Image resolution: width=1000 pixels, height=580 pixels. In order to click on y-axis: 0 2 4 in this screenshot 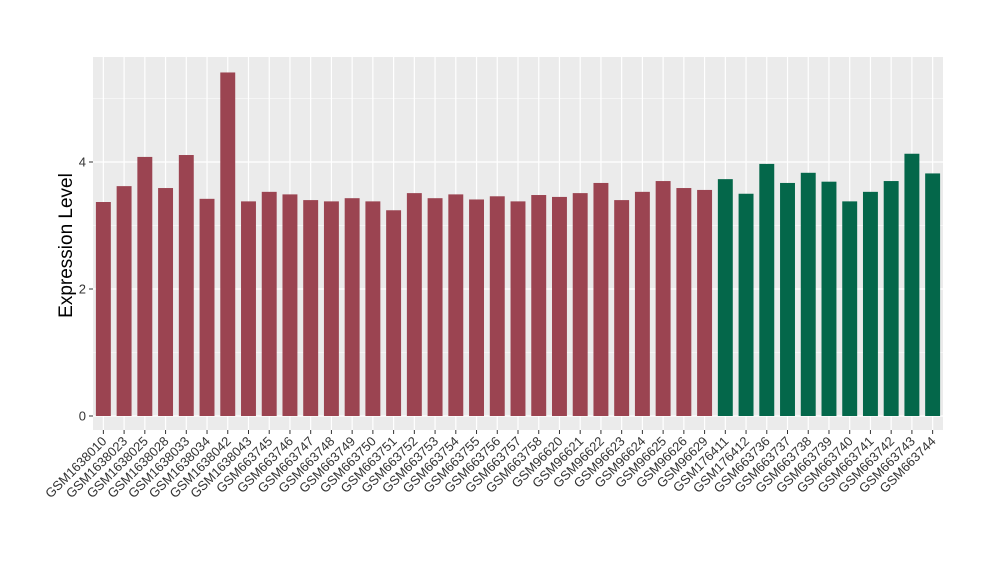, I will do `click(86, 289)`.